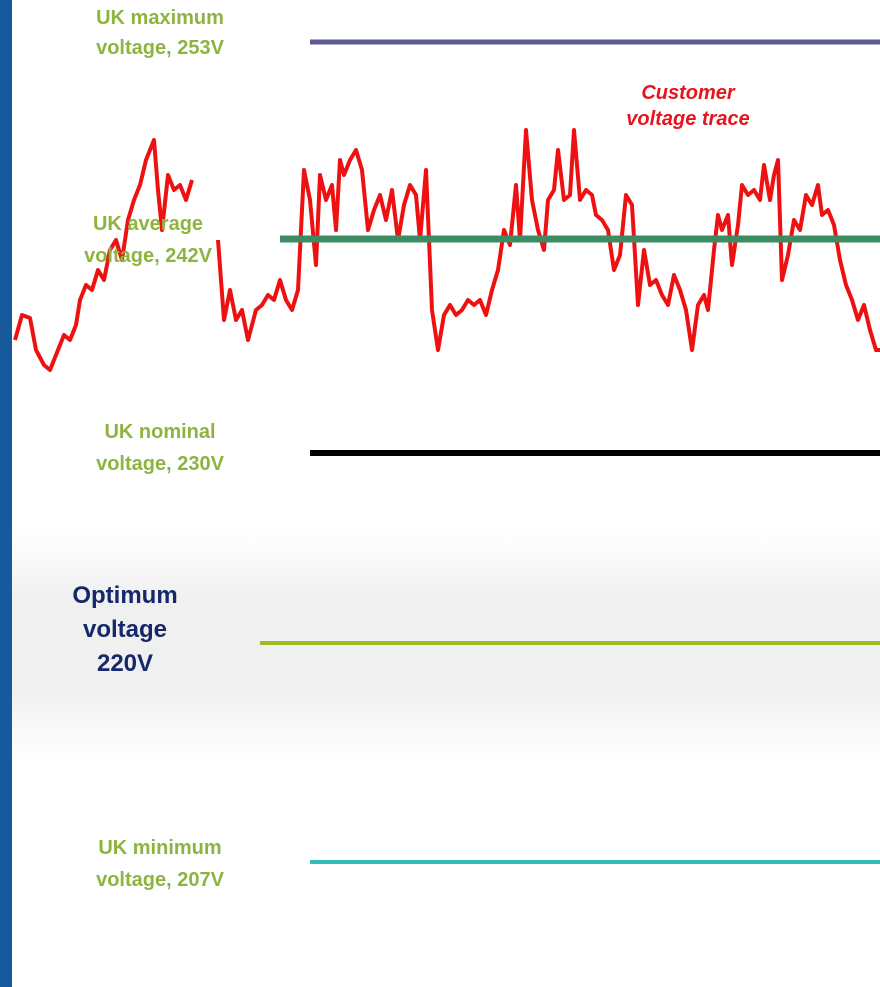 Image resolution: width=880 pixels, height=987 pixels. What do you see at coordinates (160, 880) in the screenshot?
I see `level-label: voltage, 207V` at bounding box center [160, 880].